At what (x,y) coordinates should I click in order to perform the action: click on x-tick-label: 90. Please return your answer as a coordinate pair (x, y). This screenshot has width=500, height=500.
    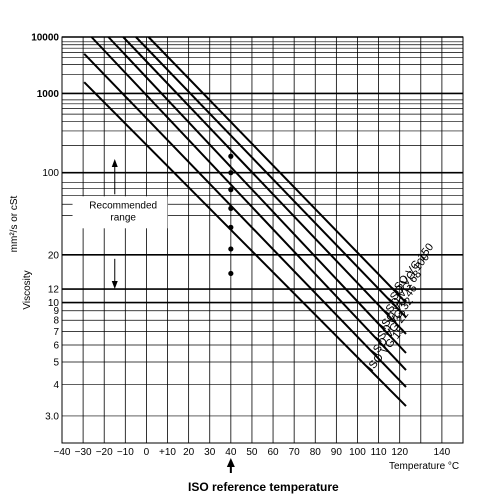
    Looking at the image, I should click on (337, 452).